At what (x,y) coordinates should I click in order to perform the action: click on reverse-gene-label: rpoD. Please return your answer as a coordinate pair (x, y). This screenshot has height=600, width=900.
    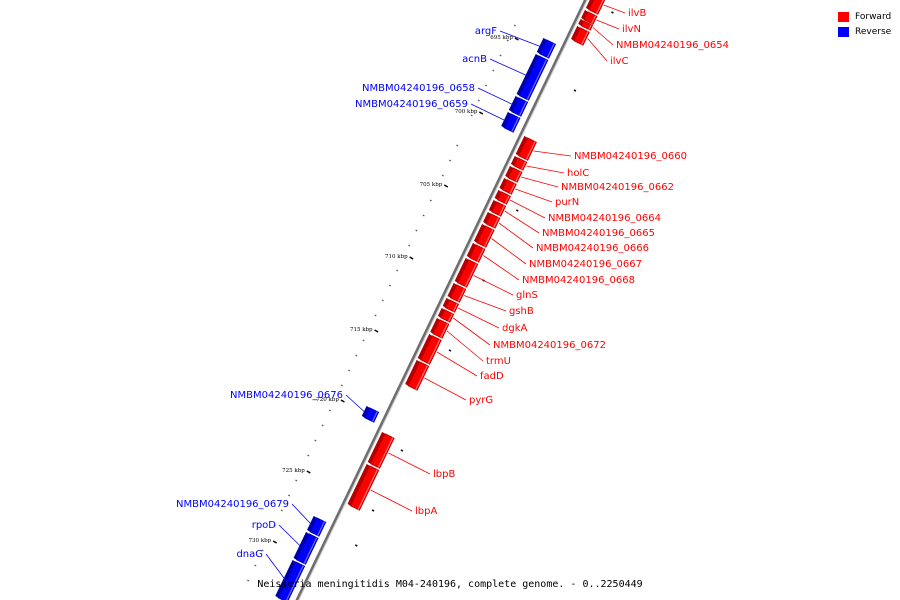
    Looking at the image, I should click on (264, 525).